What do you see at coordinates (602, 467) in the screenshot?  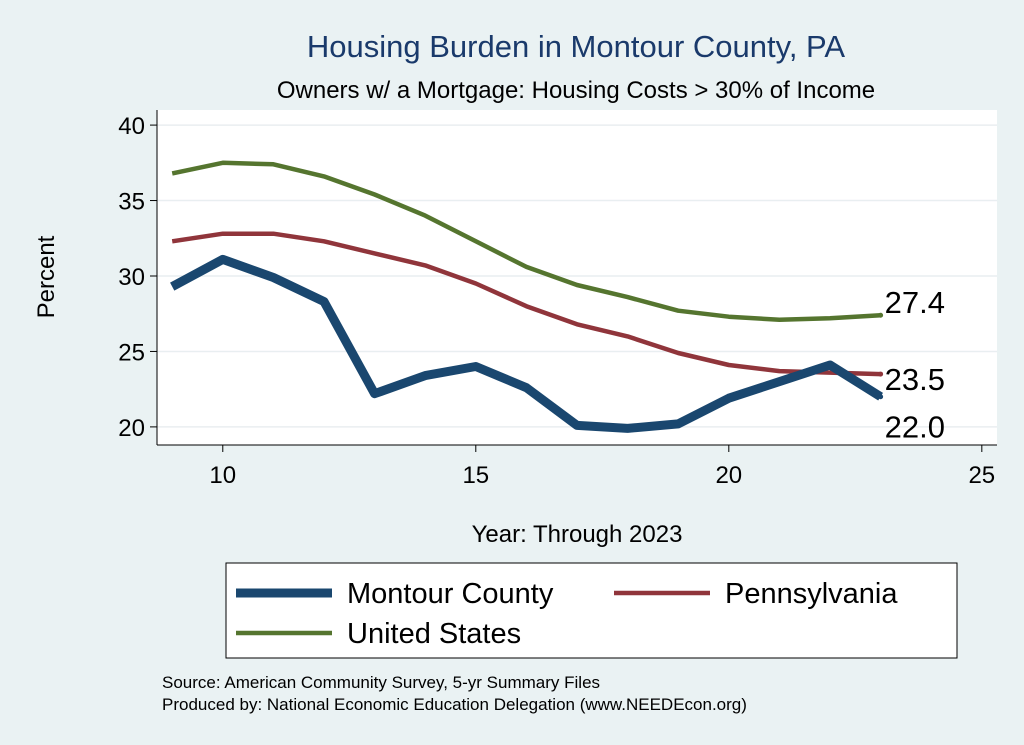 I see `x-ticks: 10 15 20 25` at bounding box center [602, 467].